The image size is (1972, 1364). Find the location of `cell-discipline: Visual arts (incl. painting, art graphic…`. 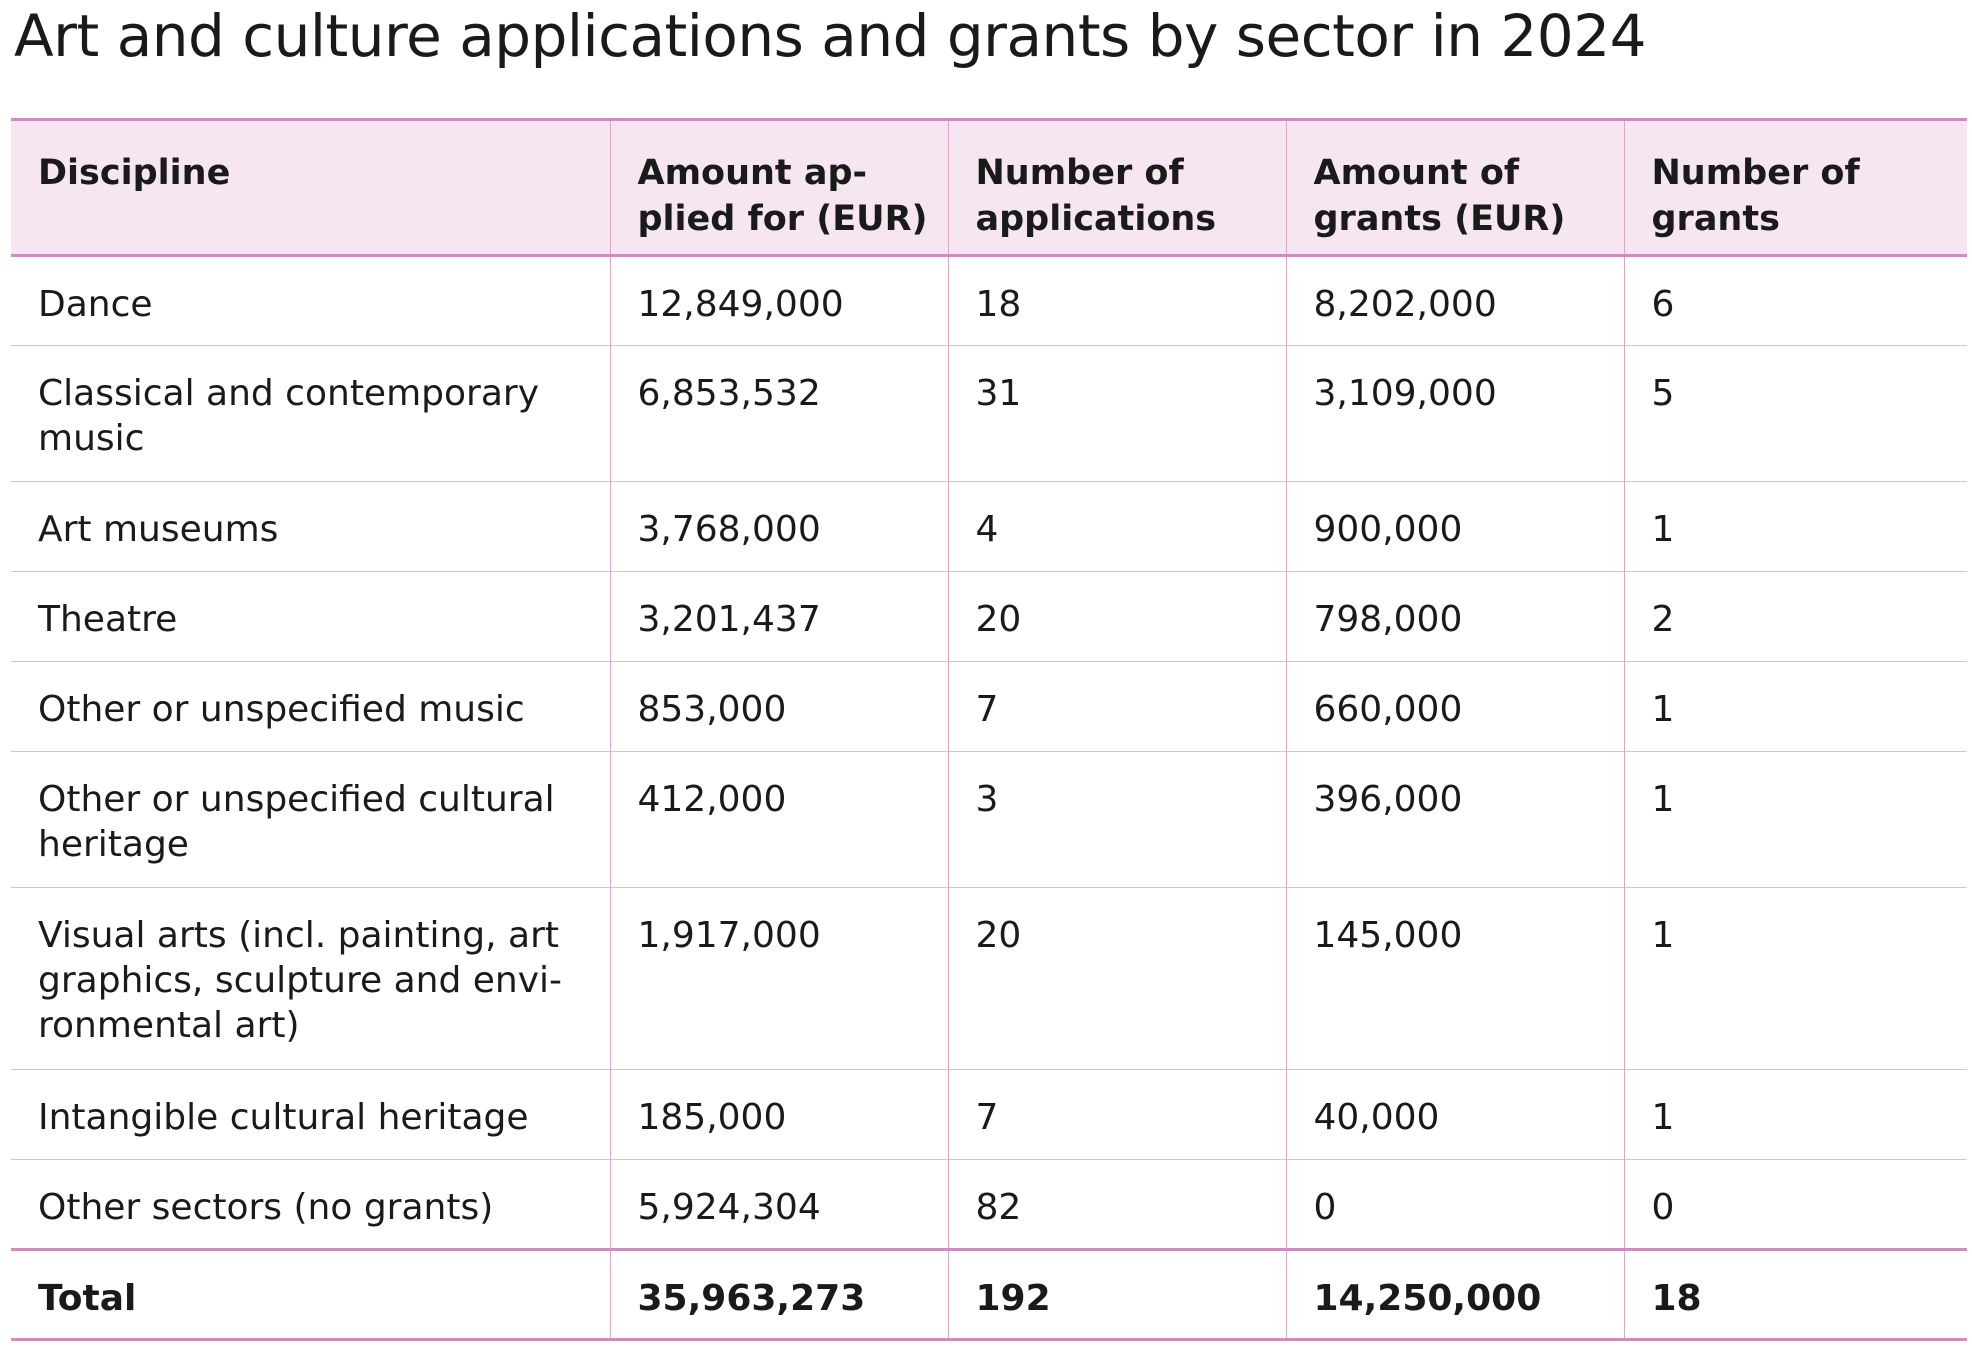

cell-discipline: Visual arts (incl. painting, art graphic… is located at coordinates (311, 978).